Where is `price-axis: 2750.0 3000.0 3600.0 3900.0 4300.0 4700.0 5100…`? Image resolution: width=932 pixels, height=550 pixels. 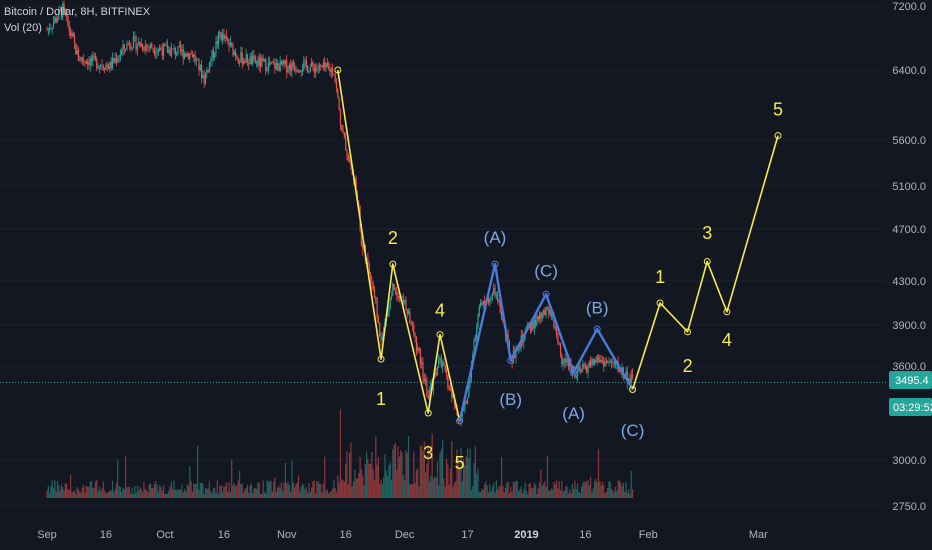
price-axis: 2750.0 3000.0 3600.0 3900.0 4300.0 4700.0 5100… is located at coordinates (909, 257).